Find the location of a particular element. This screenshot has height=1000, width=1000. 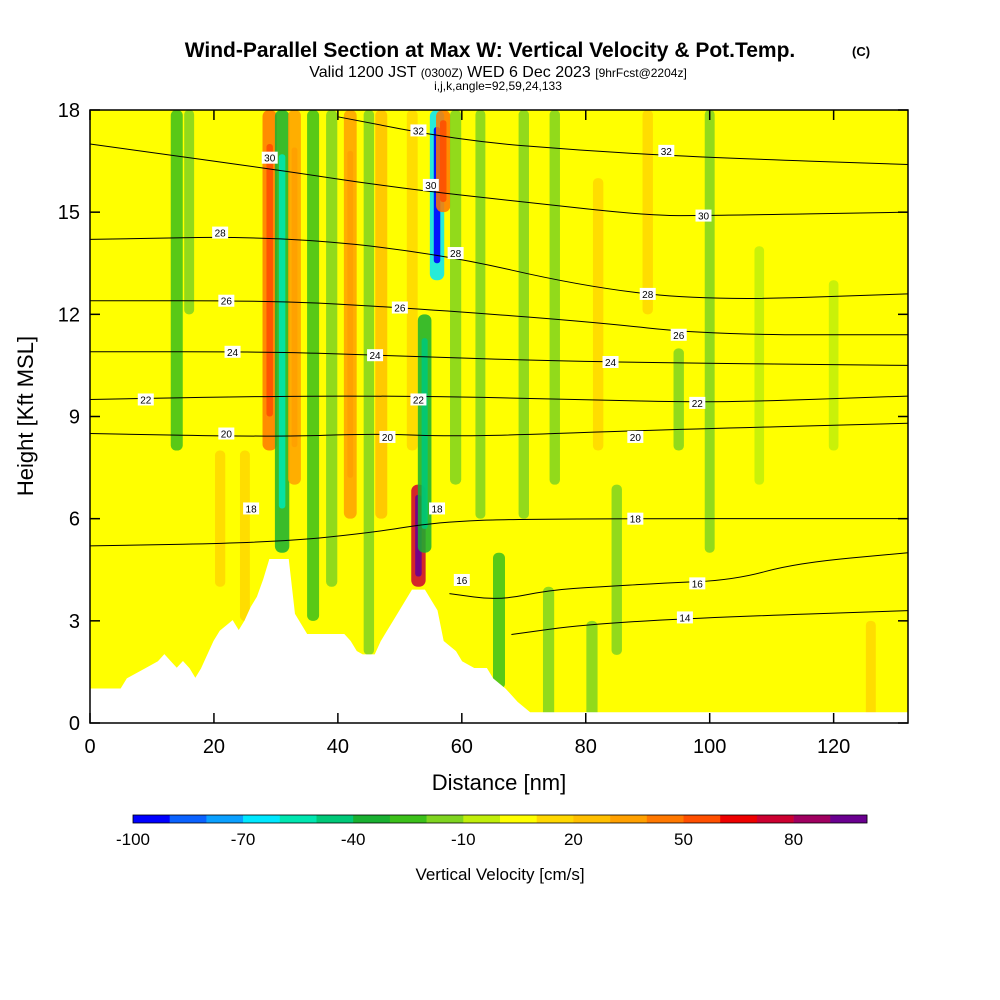

colorbar-label: Vertical Velocity [cm/s] is located at coordinates (499, 874).